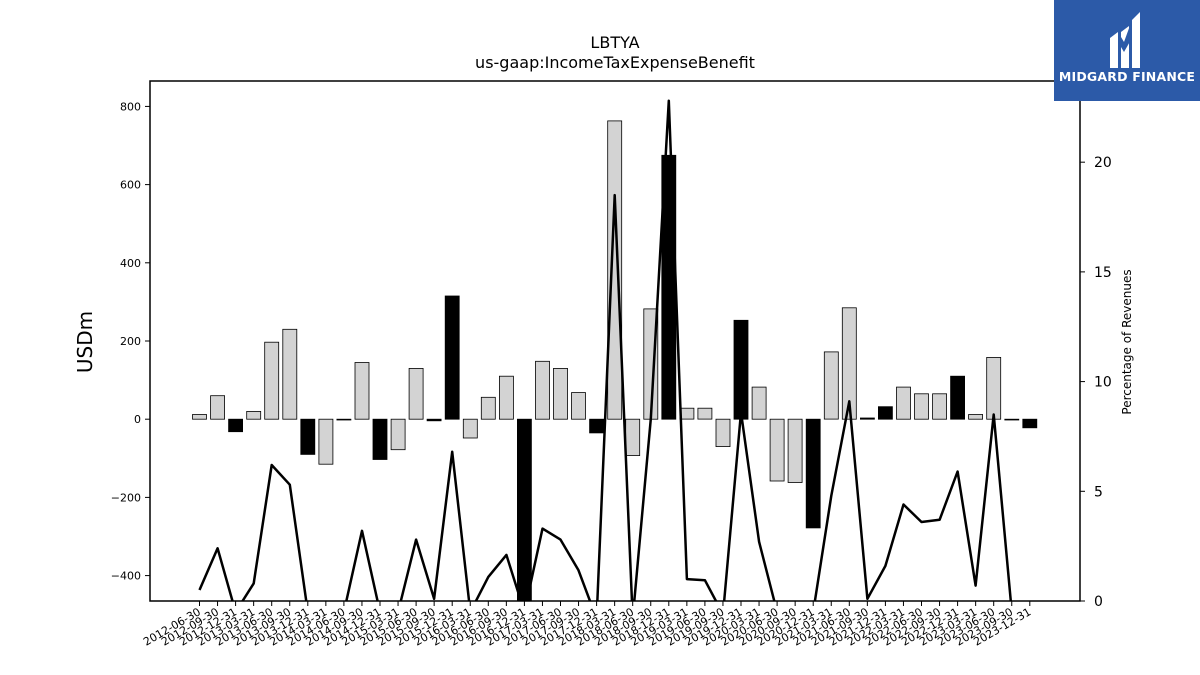 This screenshot has height=675, width=1200. Describe the element at coordinates (85, 342) in the screenshot. I see `y-axis-label: USDm` at that location.